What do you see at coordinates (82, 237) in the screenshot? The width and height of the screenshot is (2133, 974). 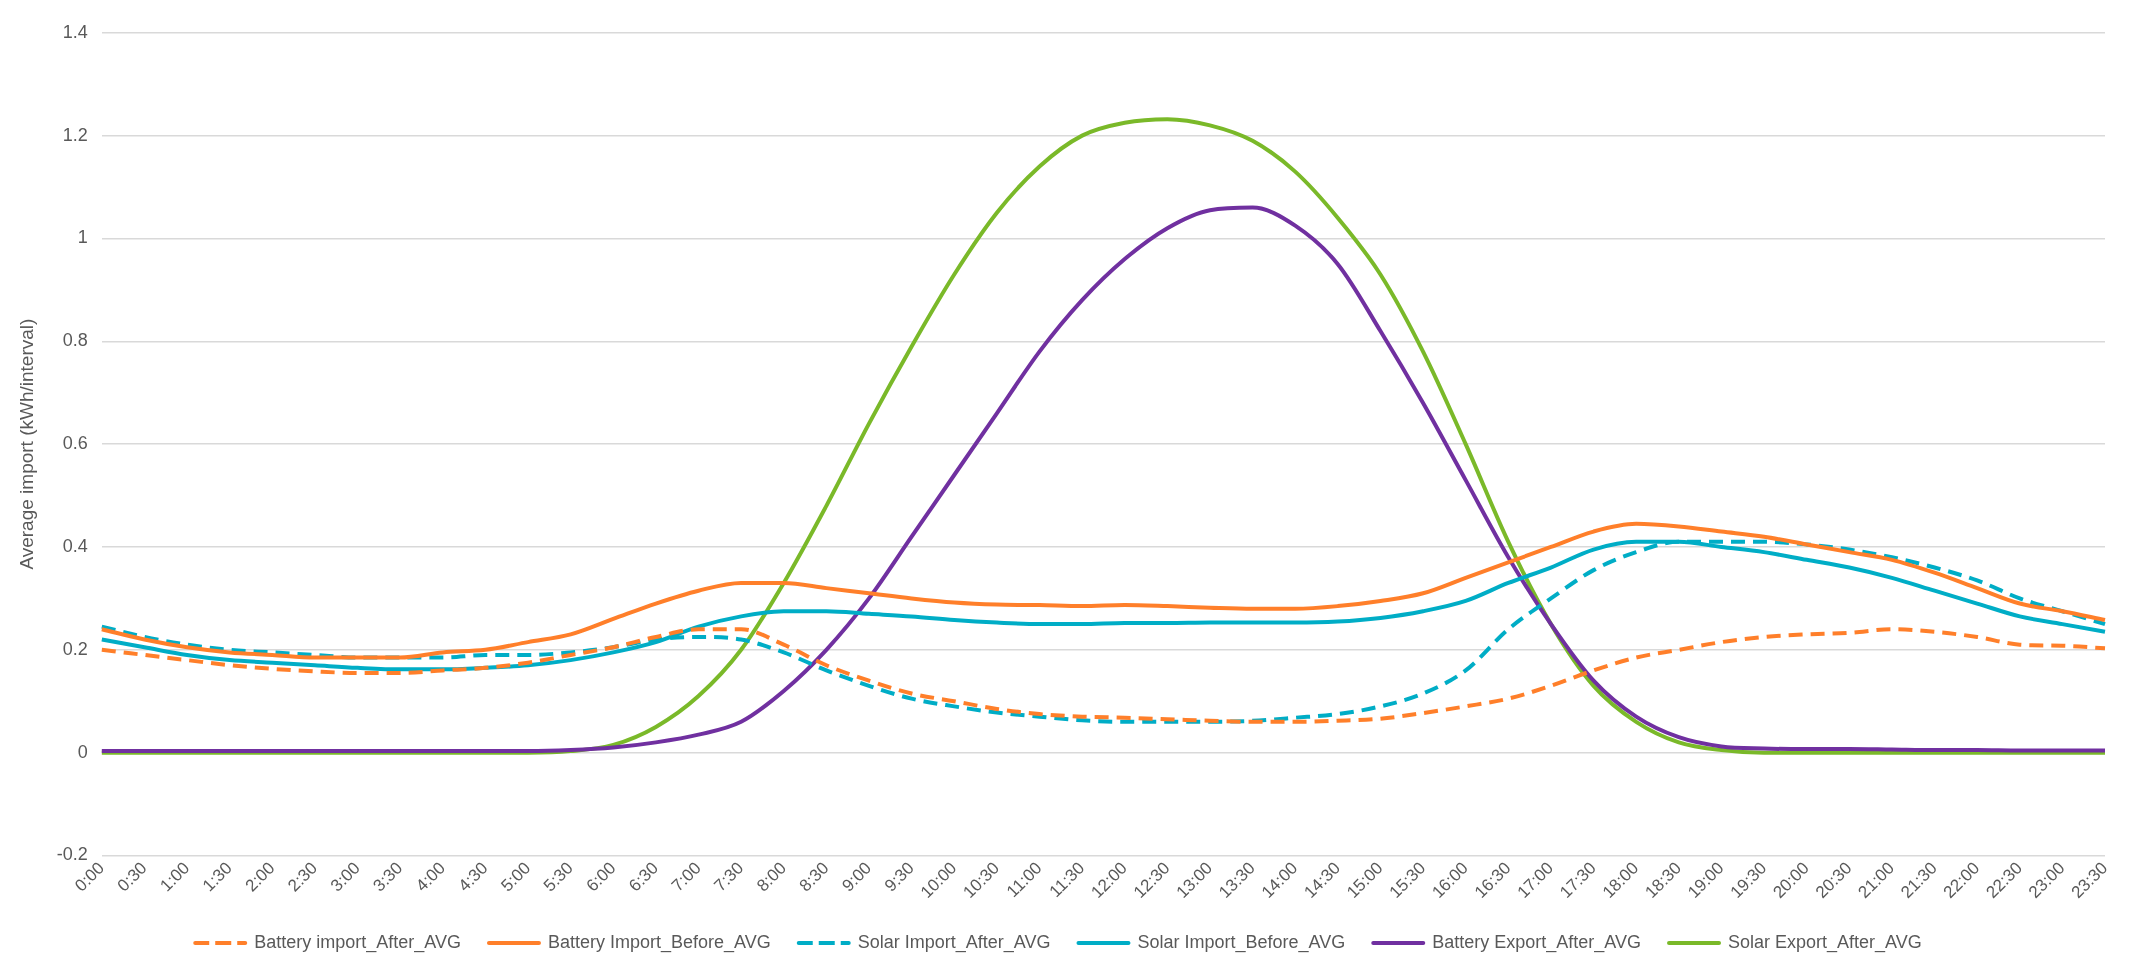 I see `y-tick-label: 1` at bounding box center [82, 237].